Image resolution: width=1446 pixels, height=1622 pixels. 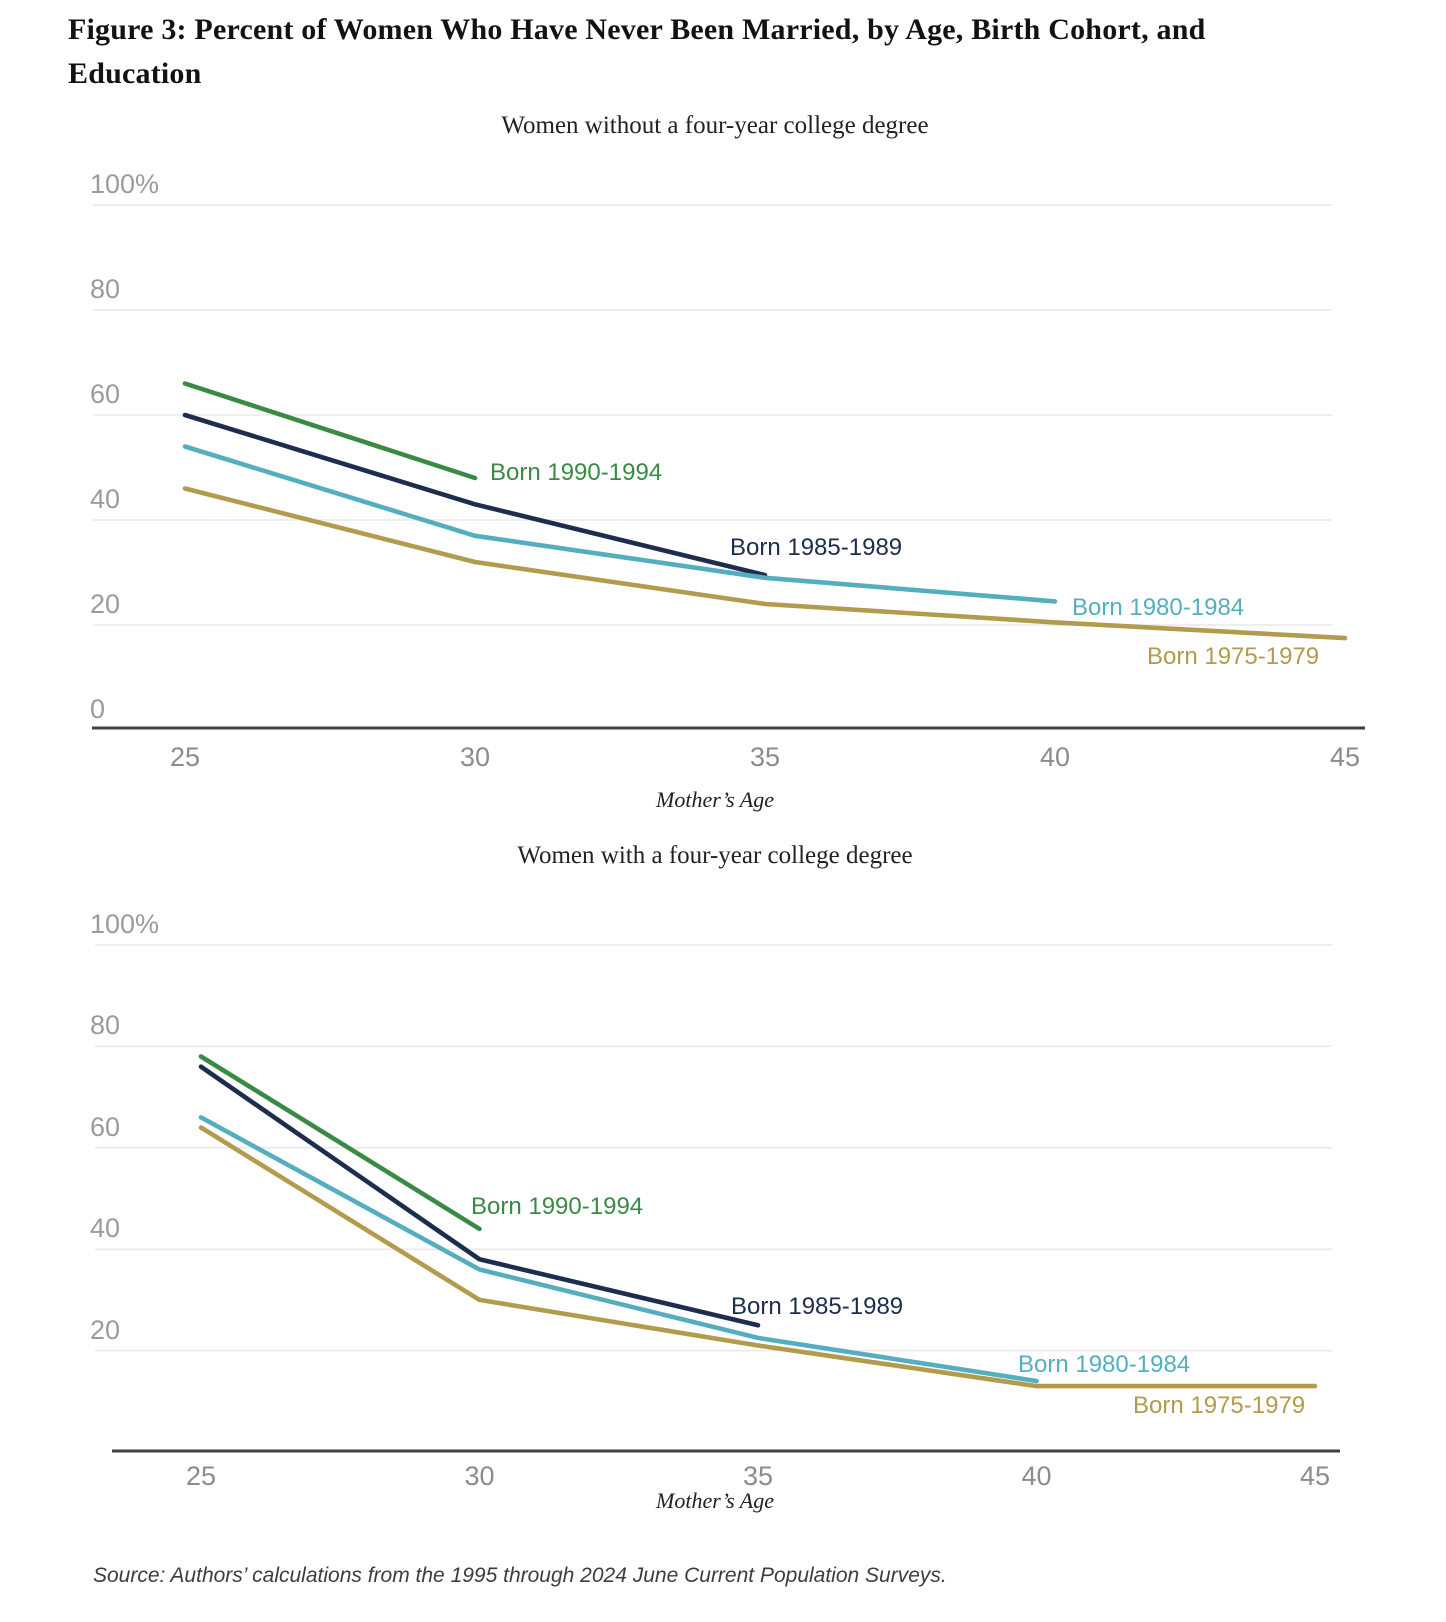 What do you see at coordinates (98, 709) in the screenshot?
I see `y-axis-label-0: 0` at bounding box center [98, 709].